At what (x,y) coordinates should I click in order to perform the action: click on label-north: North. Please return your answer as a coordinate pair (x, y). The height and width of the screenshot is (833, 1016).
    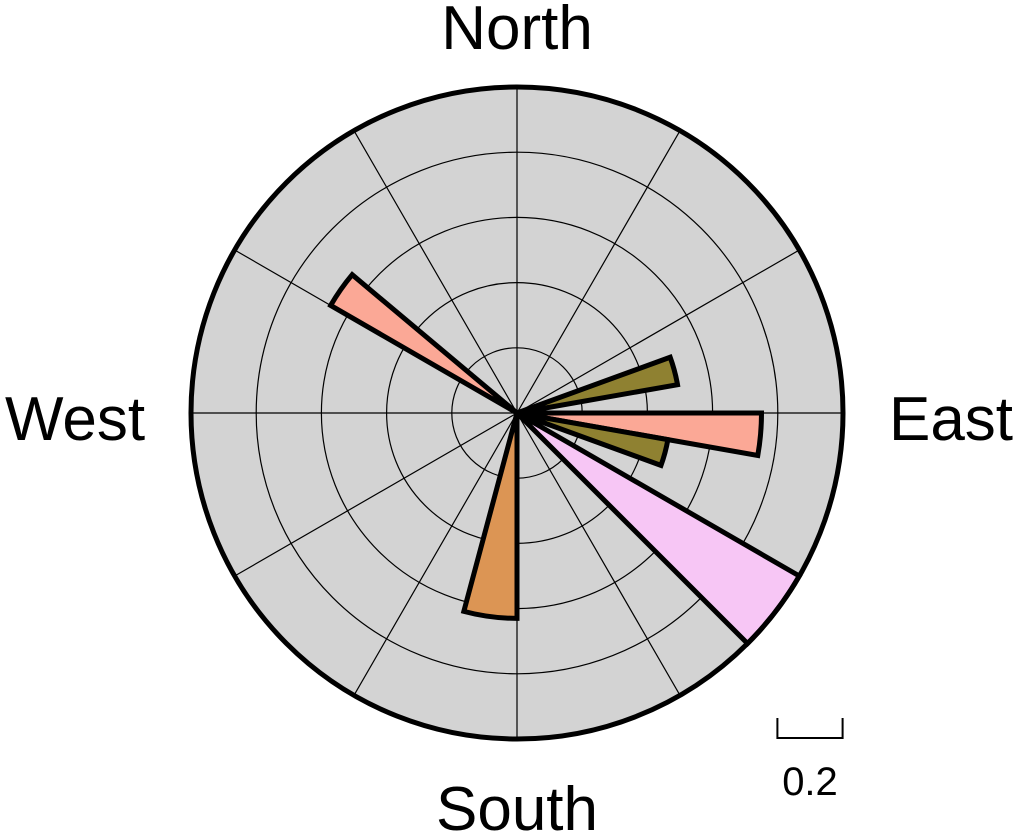
    Looking at the image, I should click on (517, 31).